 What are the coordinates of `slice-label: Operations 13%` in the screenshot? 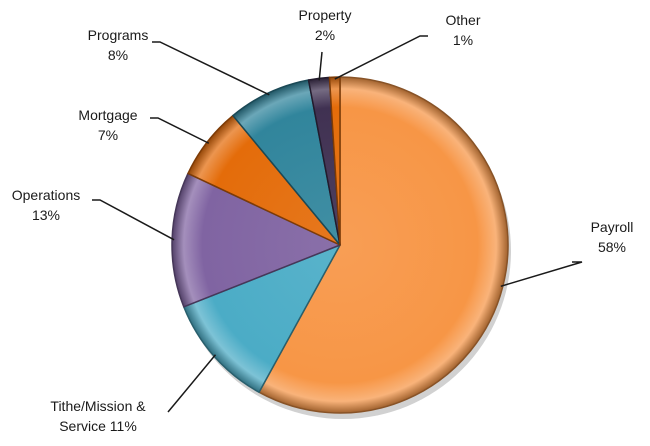 It's located at (46, 205).